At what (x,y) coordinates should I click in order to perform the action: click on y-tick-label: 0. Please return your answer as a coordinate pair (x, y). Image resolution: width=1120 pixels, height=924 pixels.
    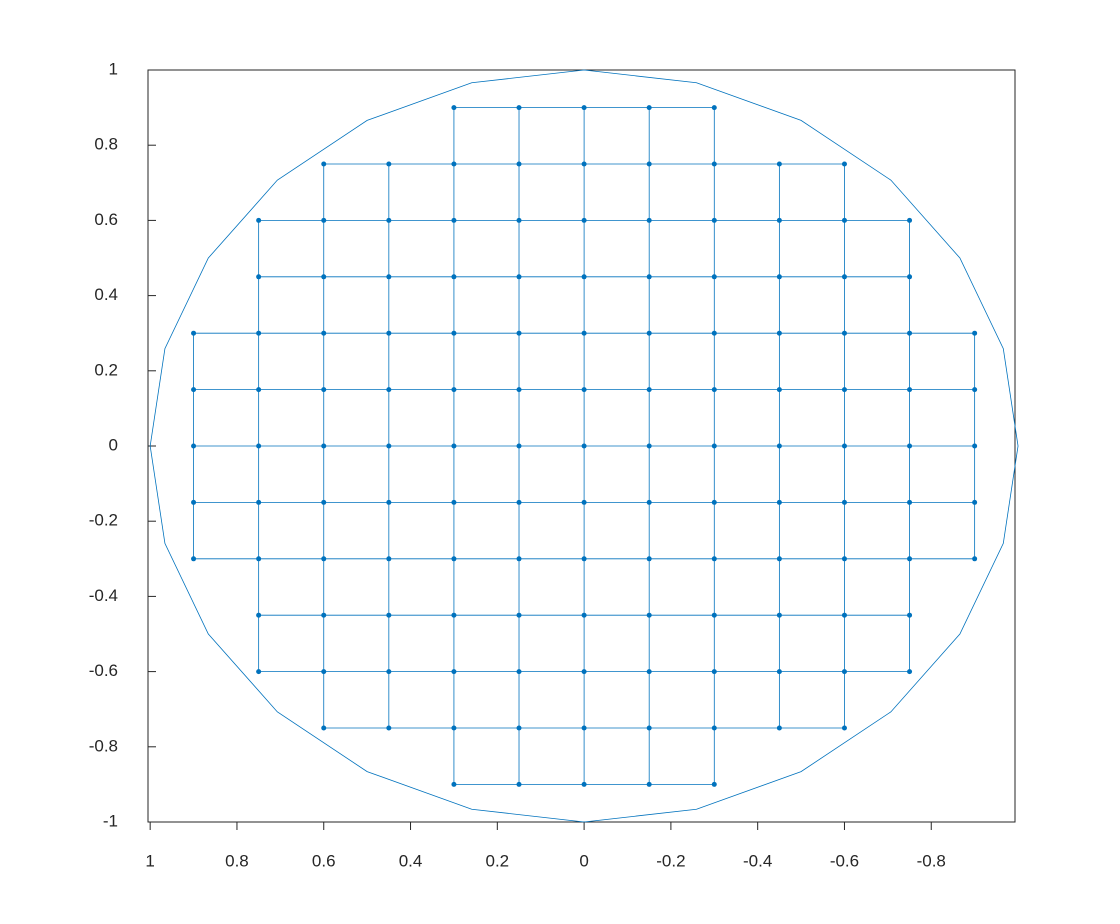
    Looking at the image, I should click on (113, 444).